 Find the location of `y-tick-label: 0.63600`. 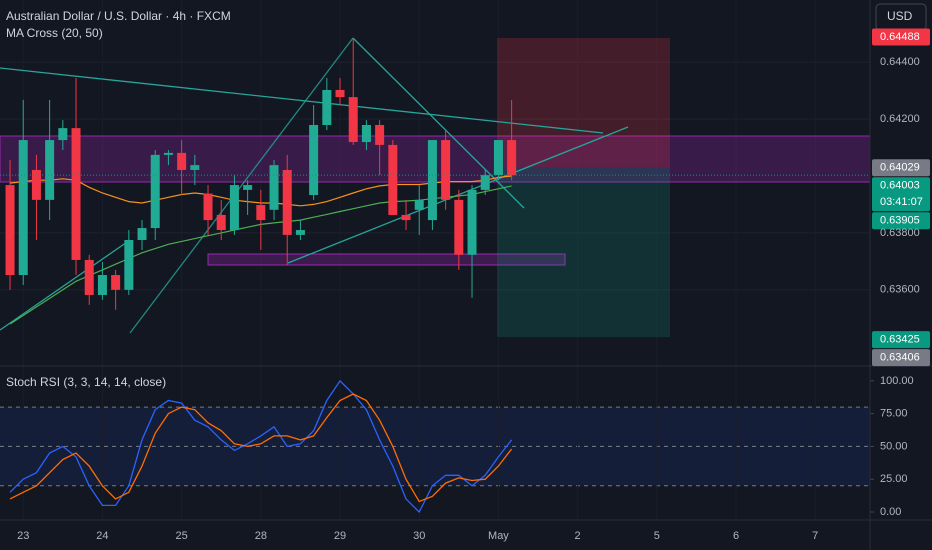

y-tick-label: 0.63600 is located at coordinates (900, 290).